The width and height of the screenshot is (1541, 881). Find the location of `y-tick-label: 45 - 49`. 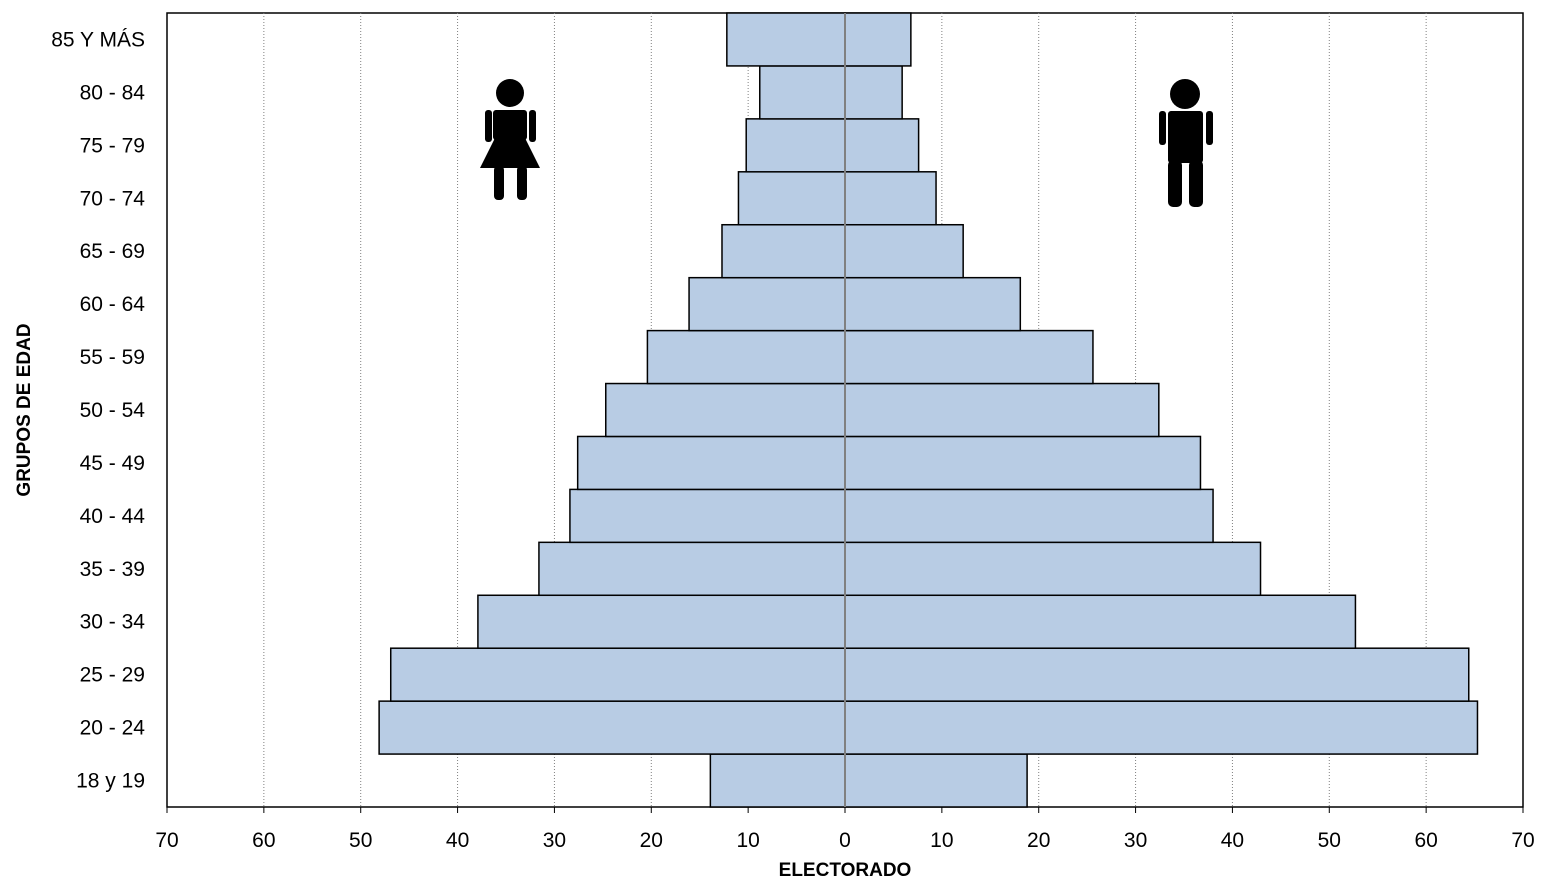

y-tick-label: 45 - 49 is located at coordinates (112, 463).